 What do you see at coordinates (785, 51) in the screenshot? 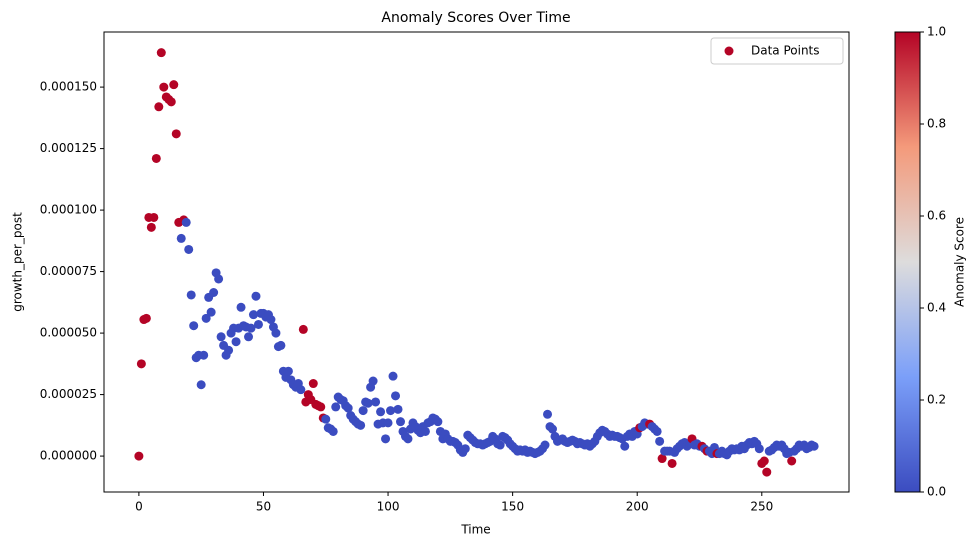
I see `legend-label: Data Points` at bounding box center [785, 51].